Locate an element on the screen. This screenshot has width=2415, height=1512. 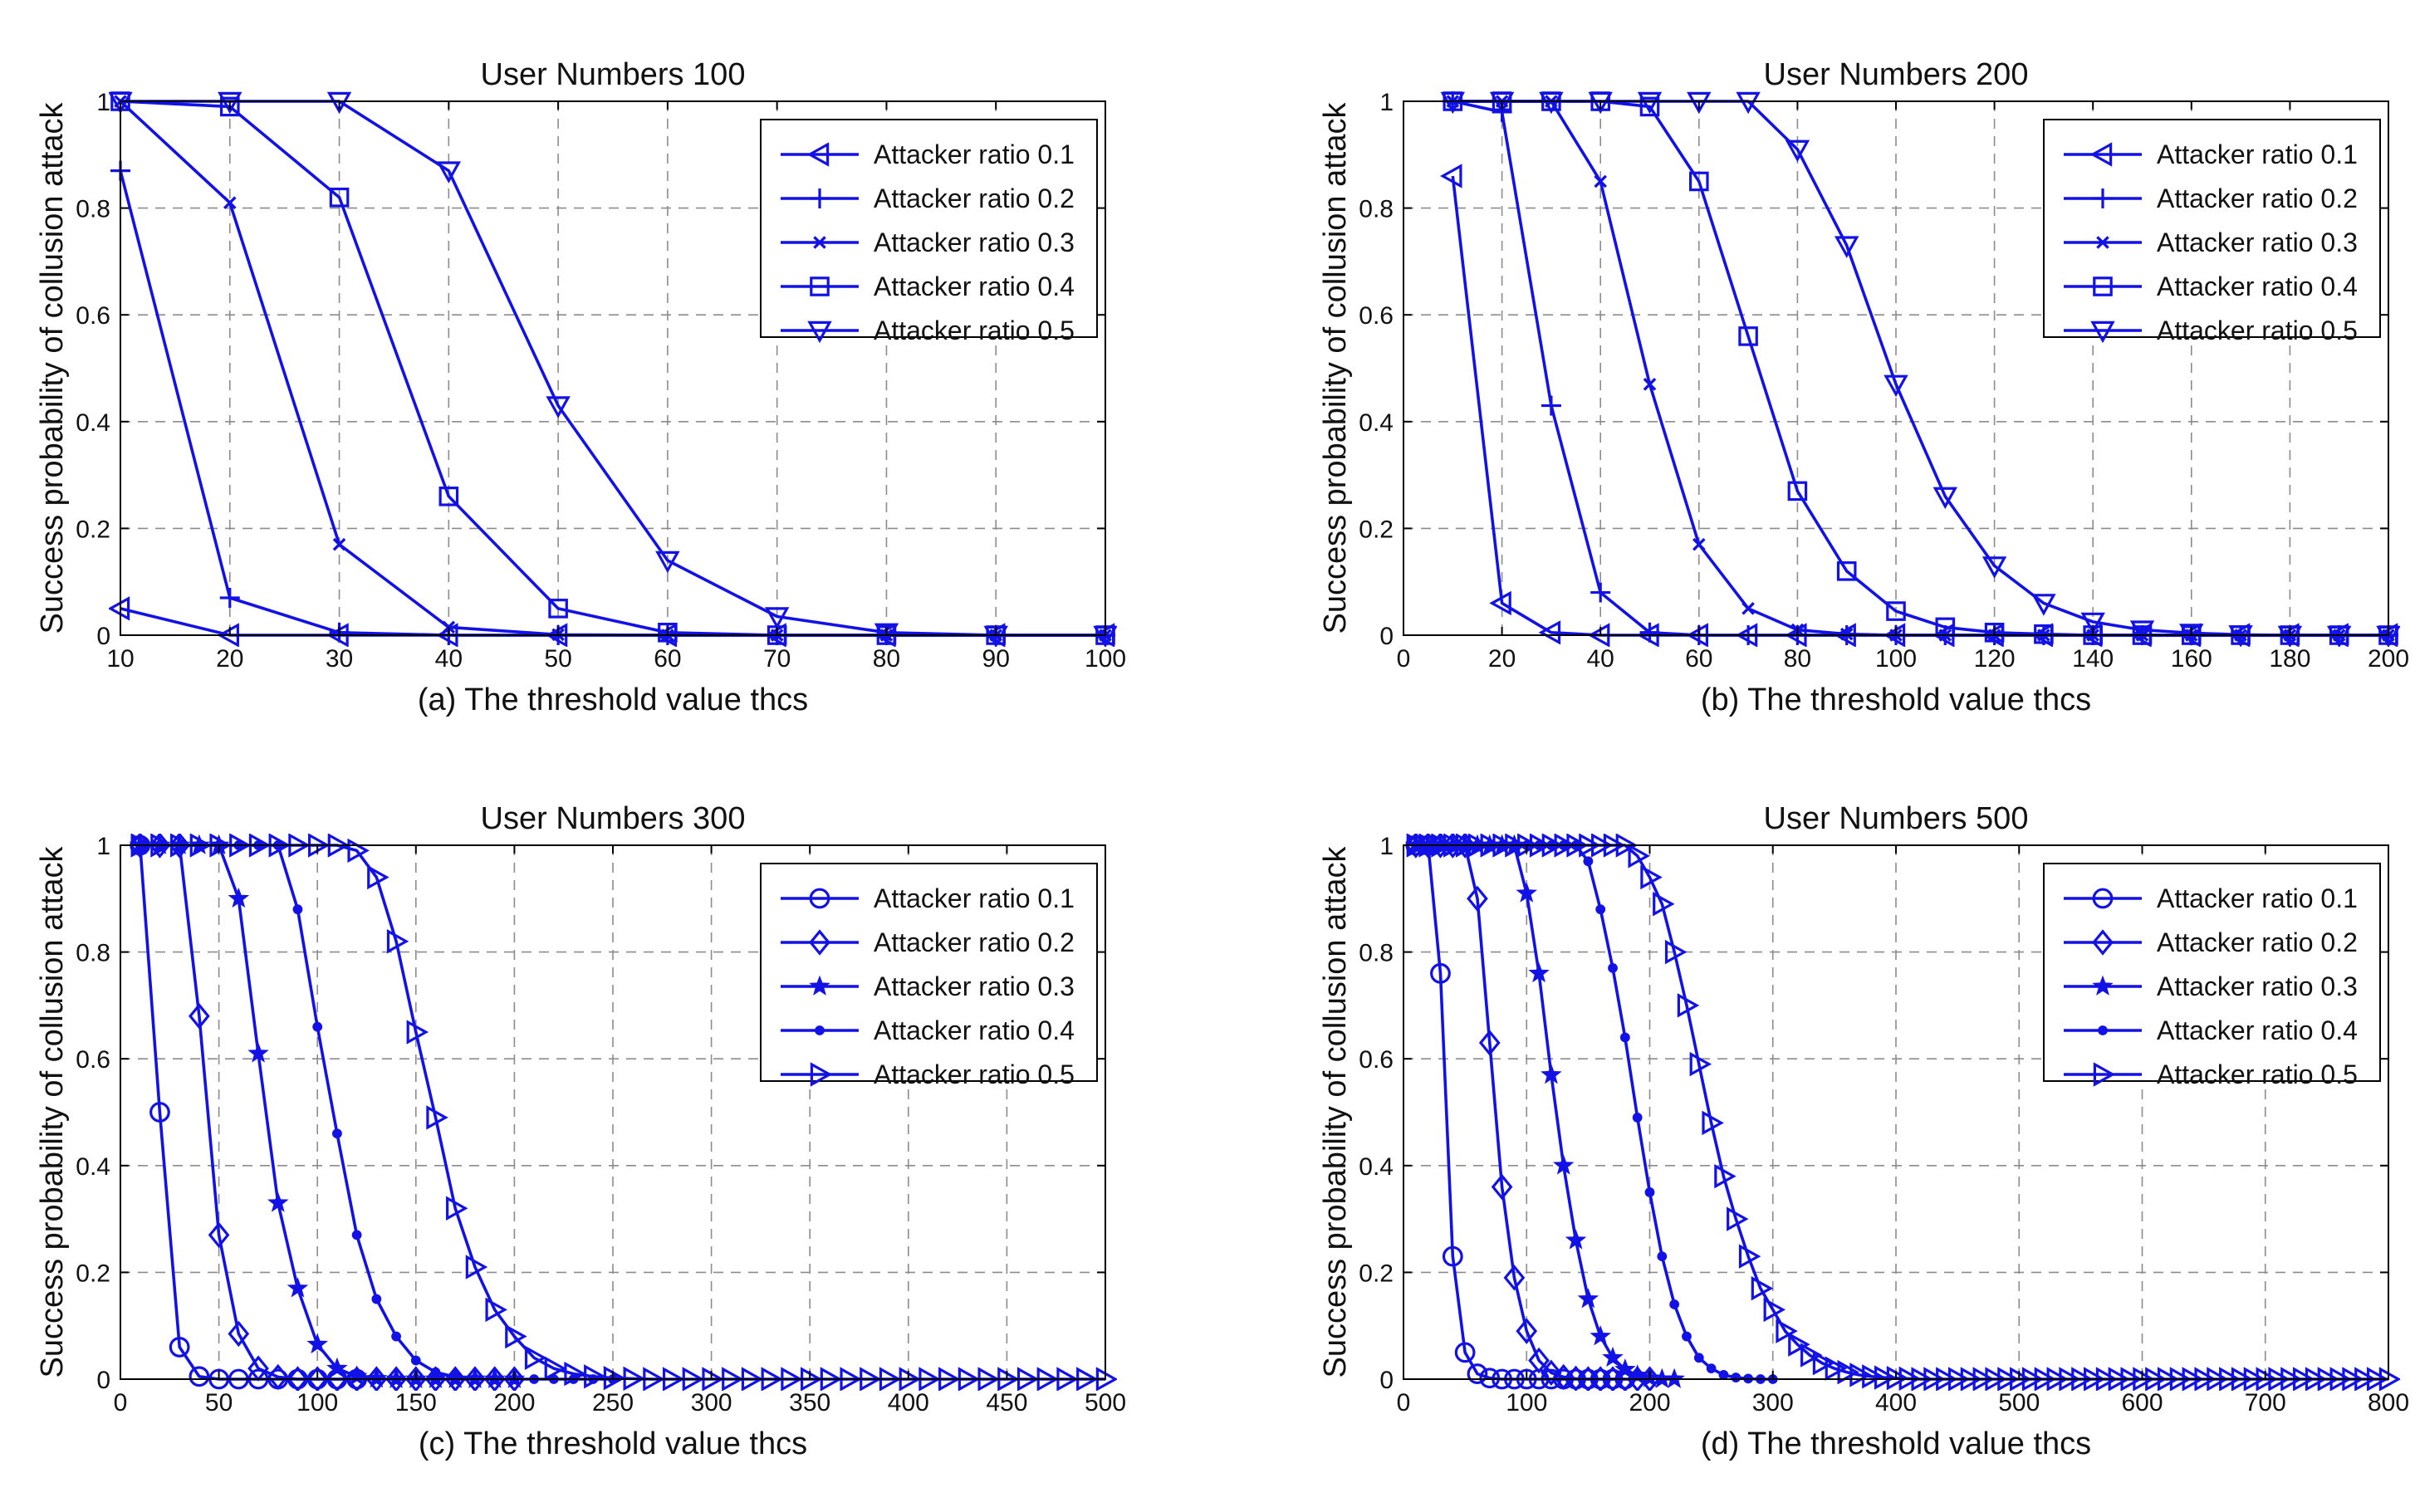
x-tick-label: 70 is located at coordinates (777, 659).